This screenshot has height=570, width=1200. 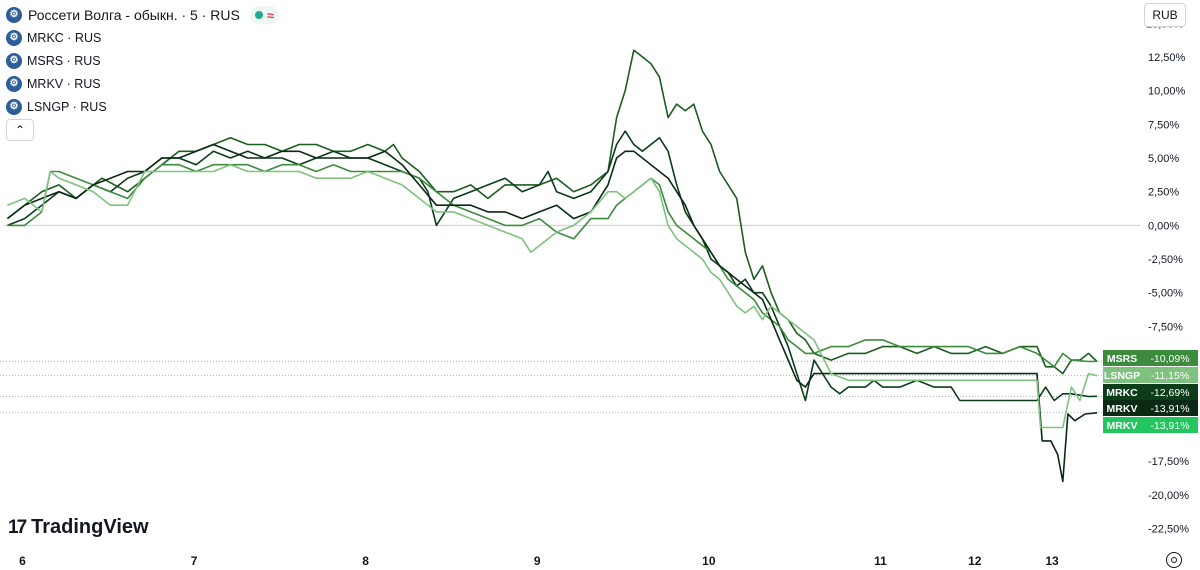 I want to click on end-label-msrs: MSRS -10,09%, so click(x=1150, y=358).